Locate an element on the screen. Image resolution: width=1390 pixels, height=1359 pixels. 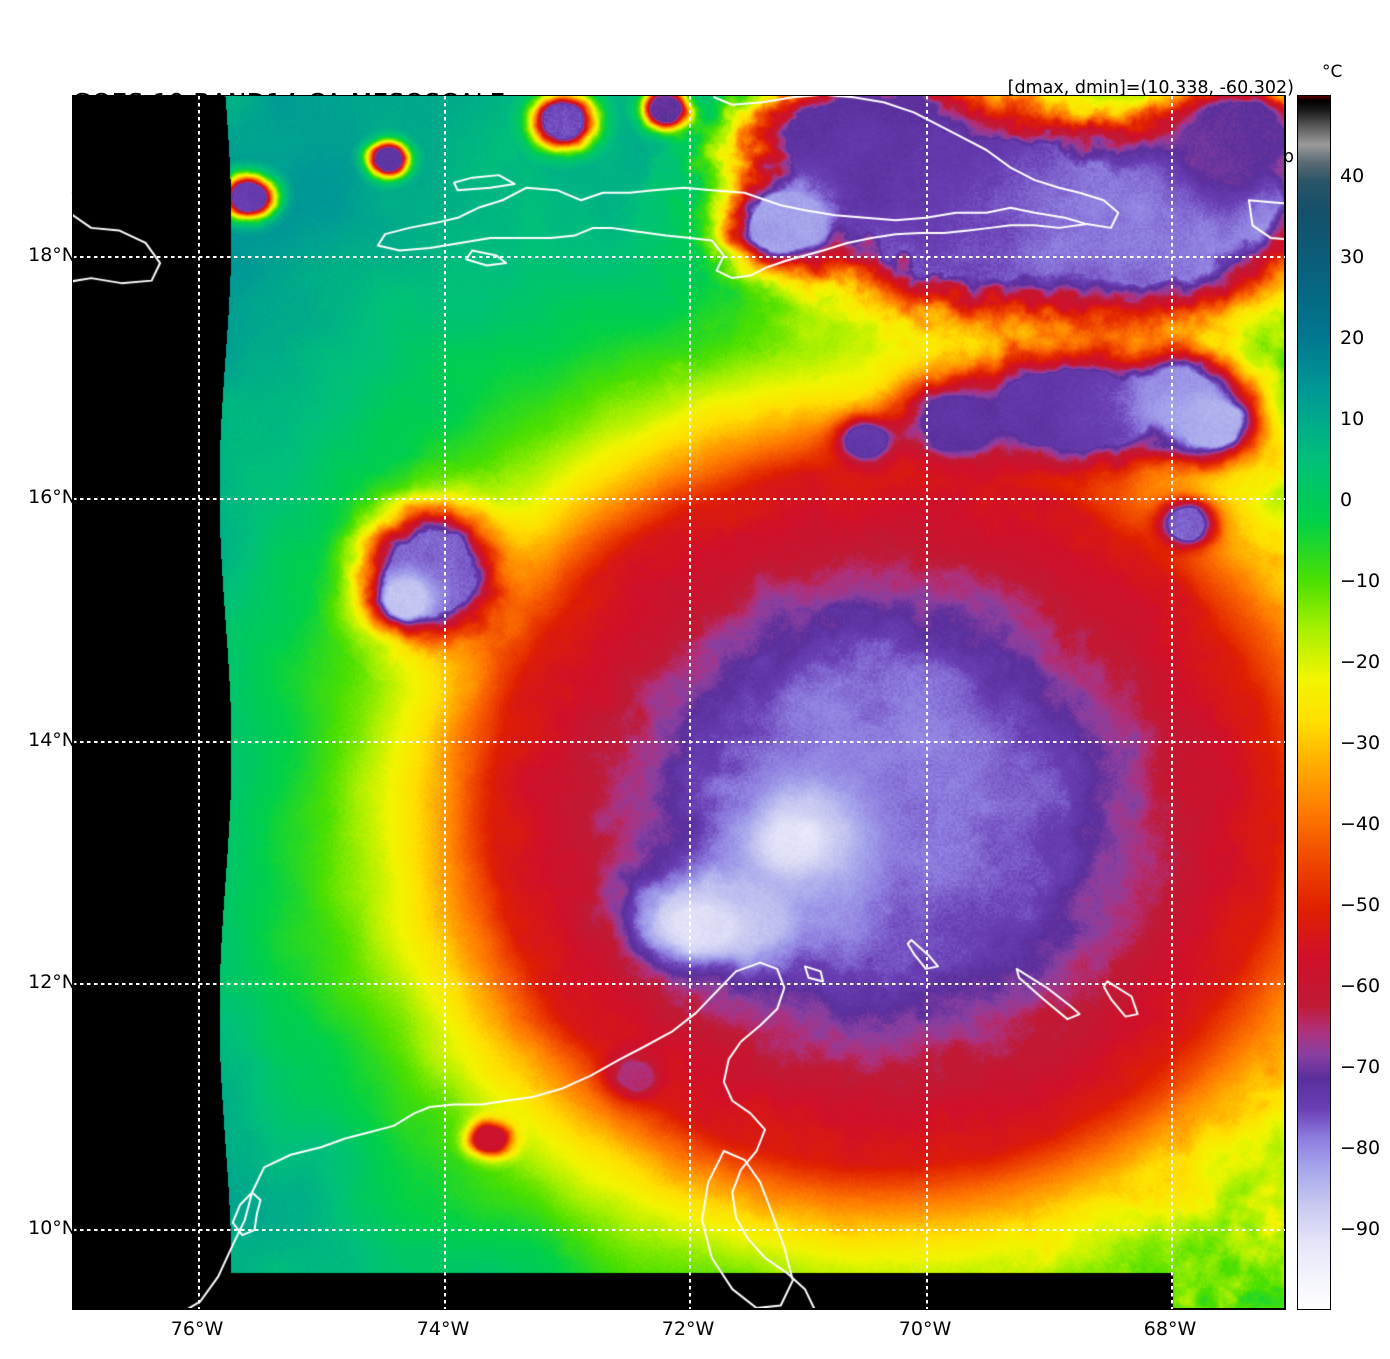
colorbar-gradient is located at coordinates (1314, 702).